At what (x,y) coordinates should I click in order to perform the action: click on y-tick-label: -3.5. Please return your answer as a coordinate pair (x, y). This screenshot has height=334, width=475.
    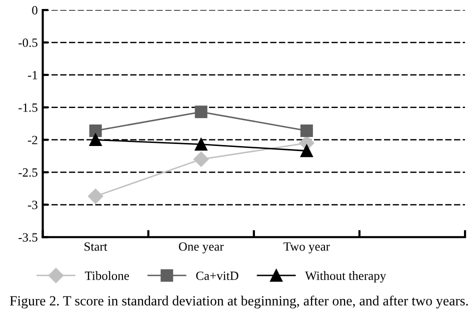
    Looking at the image, I should click on (28, 237).